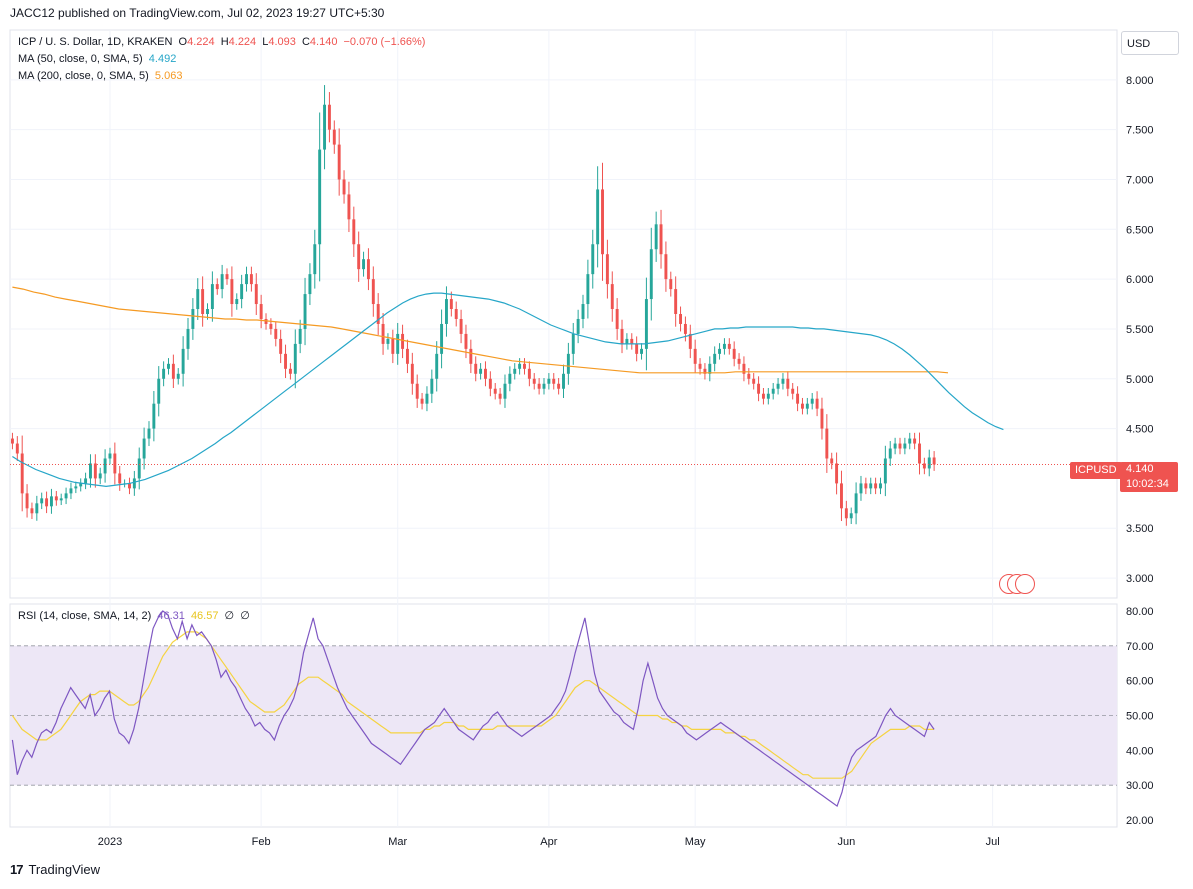 This screenshot has width=1193, height=889. What do you see at coordinates (101, 76) in the screenshot?
I see `ma200-legend: MA (200, close, 0, SMA, 5) 5.063` at bounding box center [101, 76].